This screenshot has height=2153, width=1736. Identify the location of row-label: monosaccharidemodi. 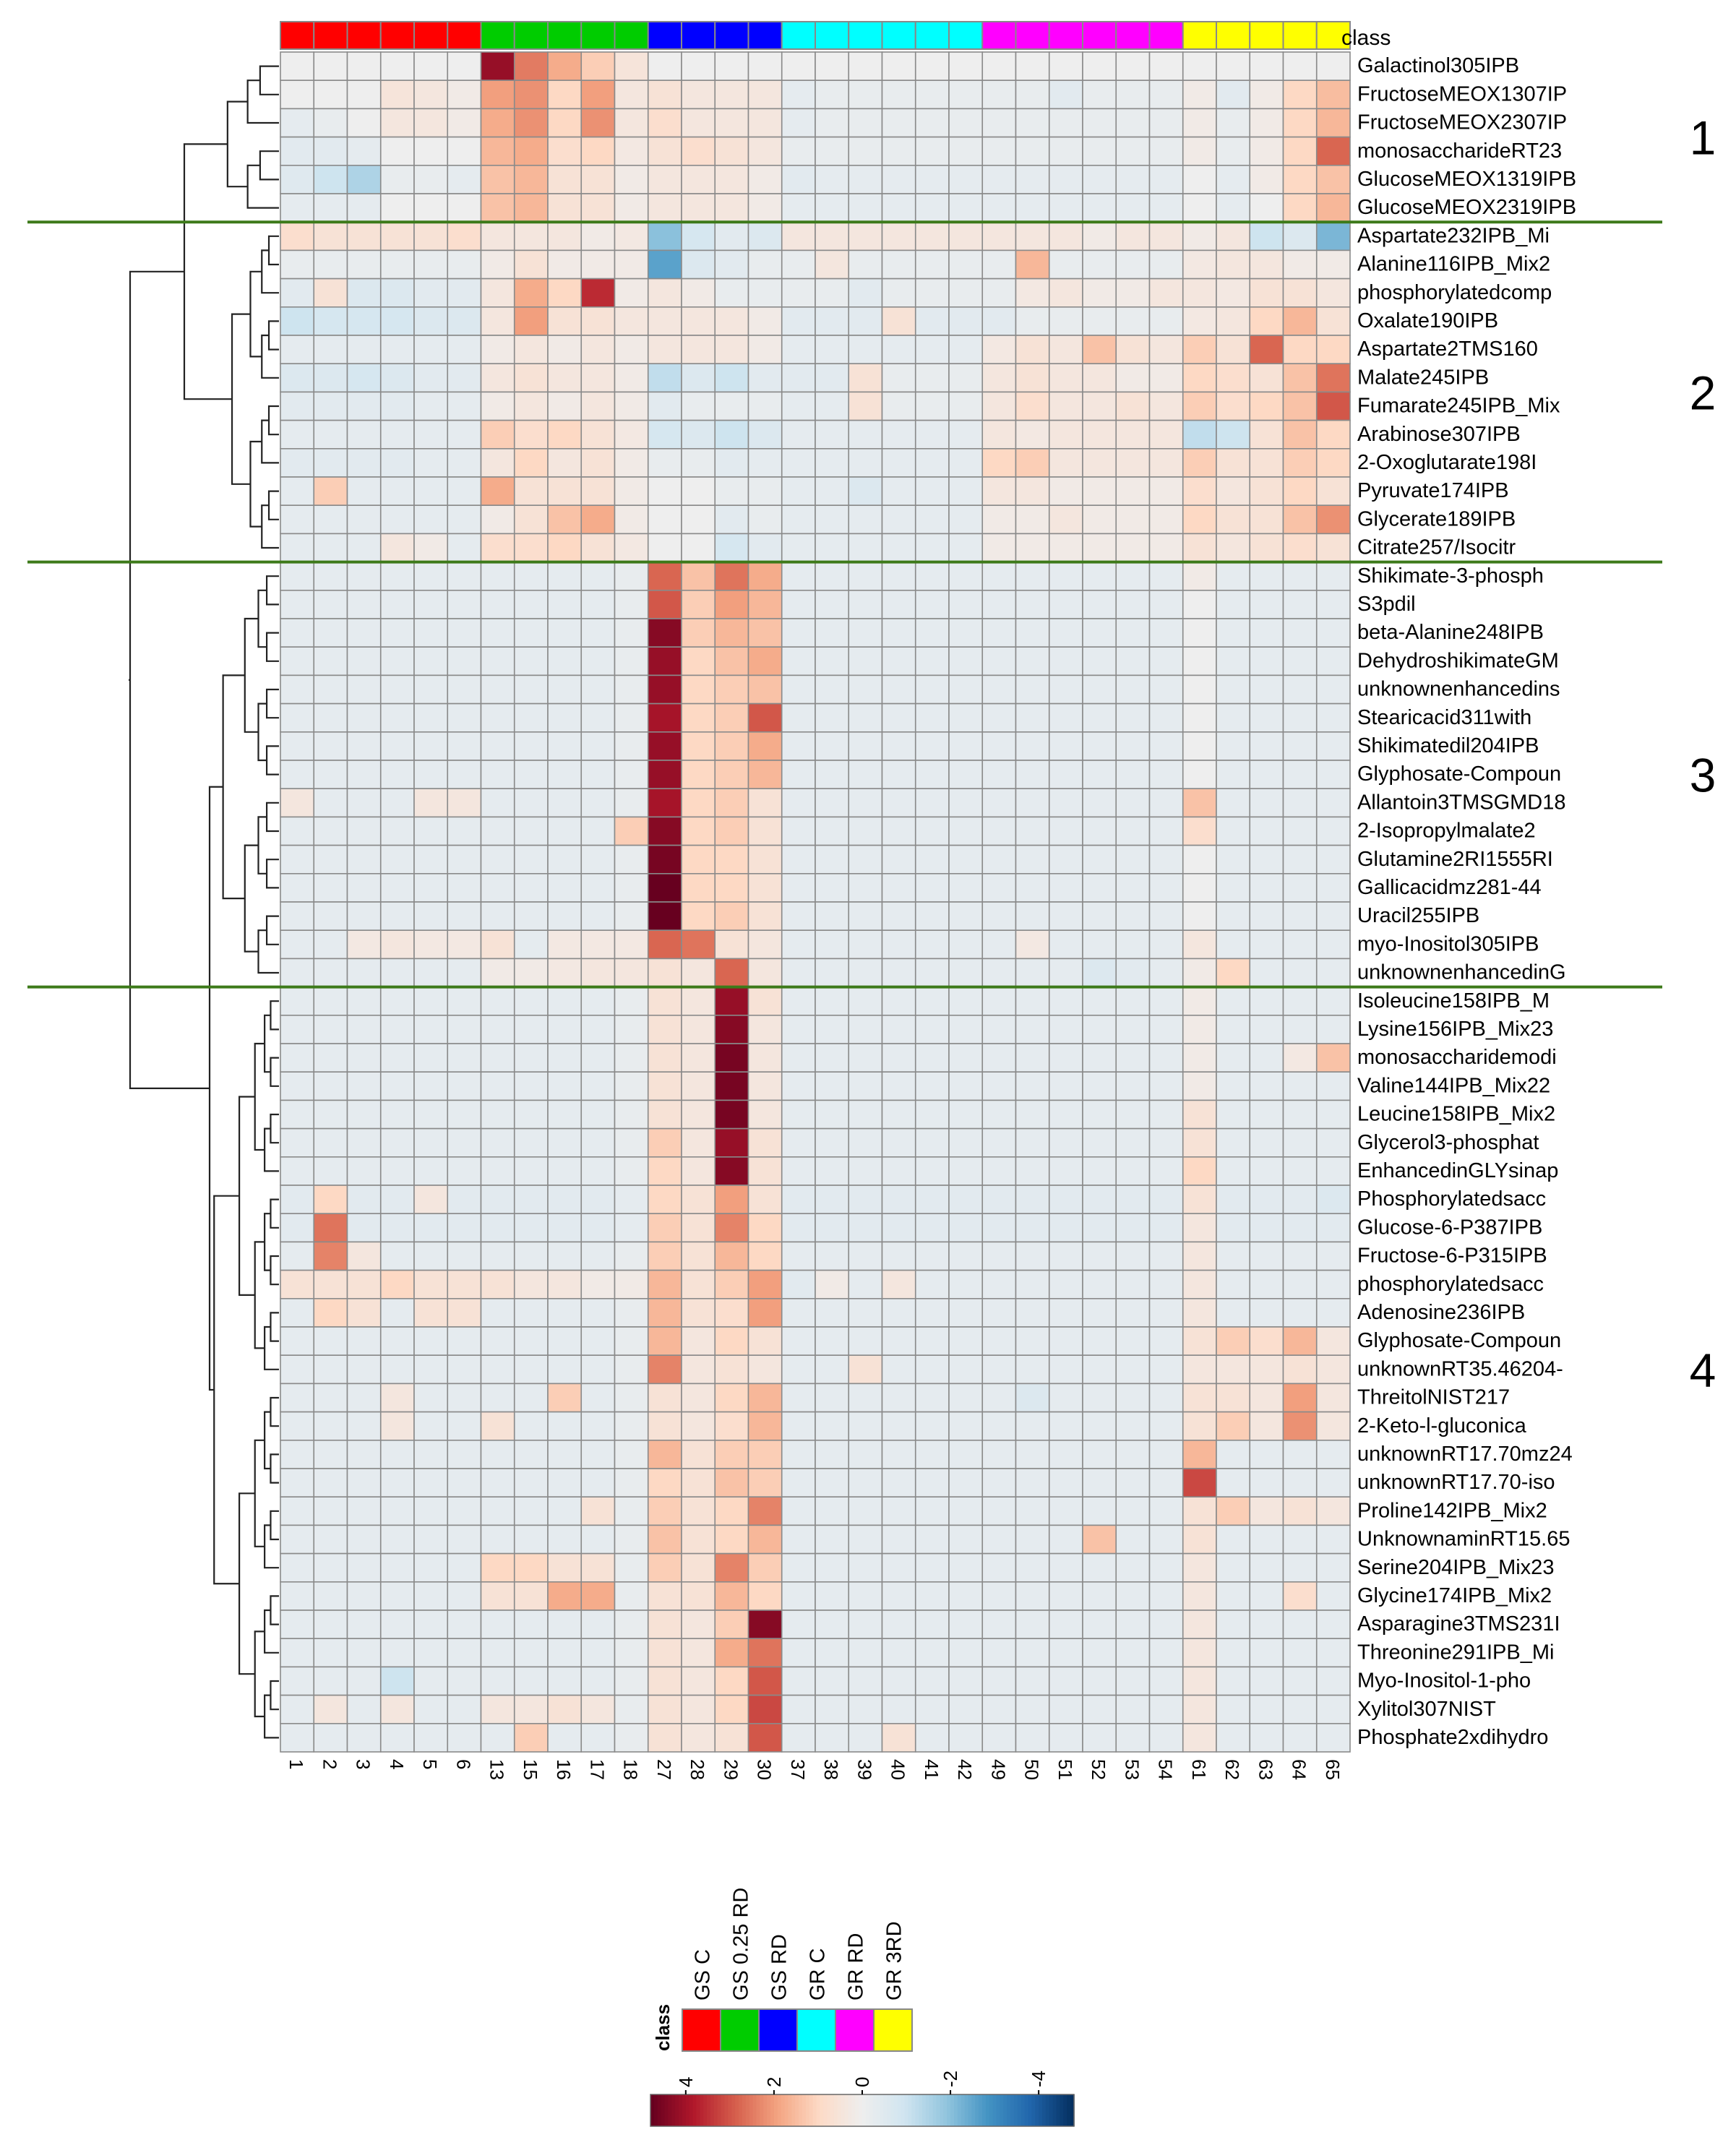
(1457, 1057).